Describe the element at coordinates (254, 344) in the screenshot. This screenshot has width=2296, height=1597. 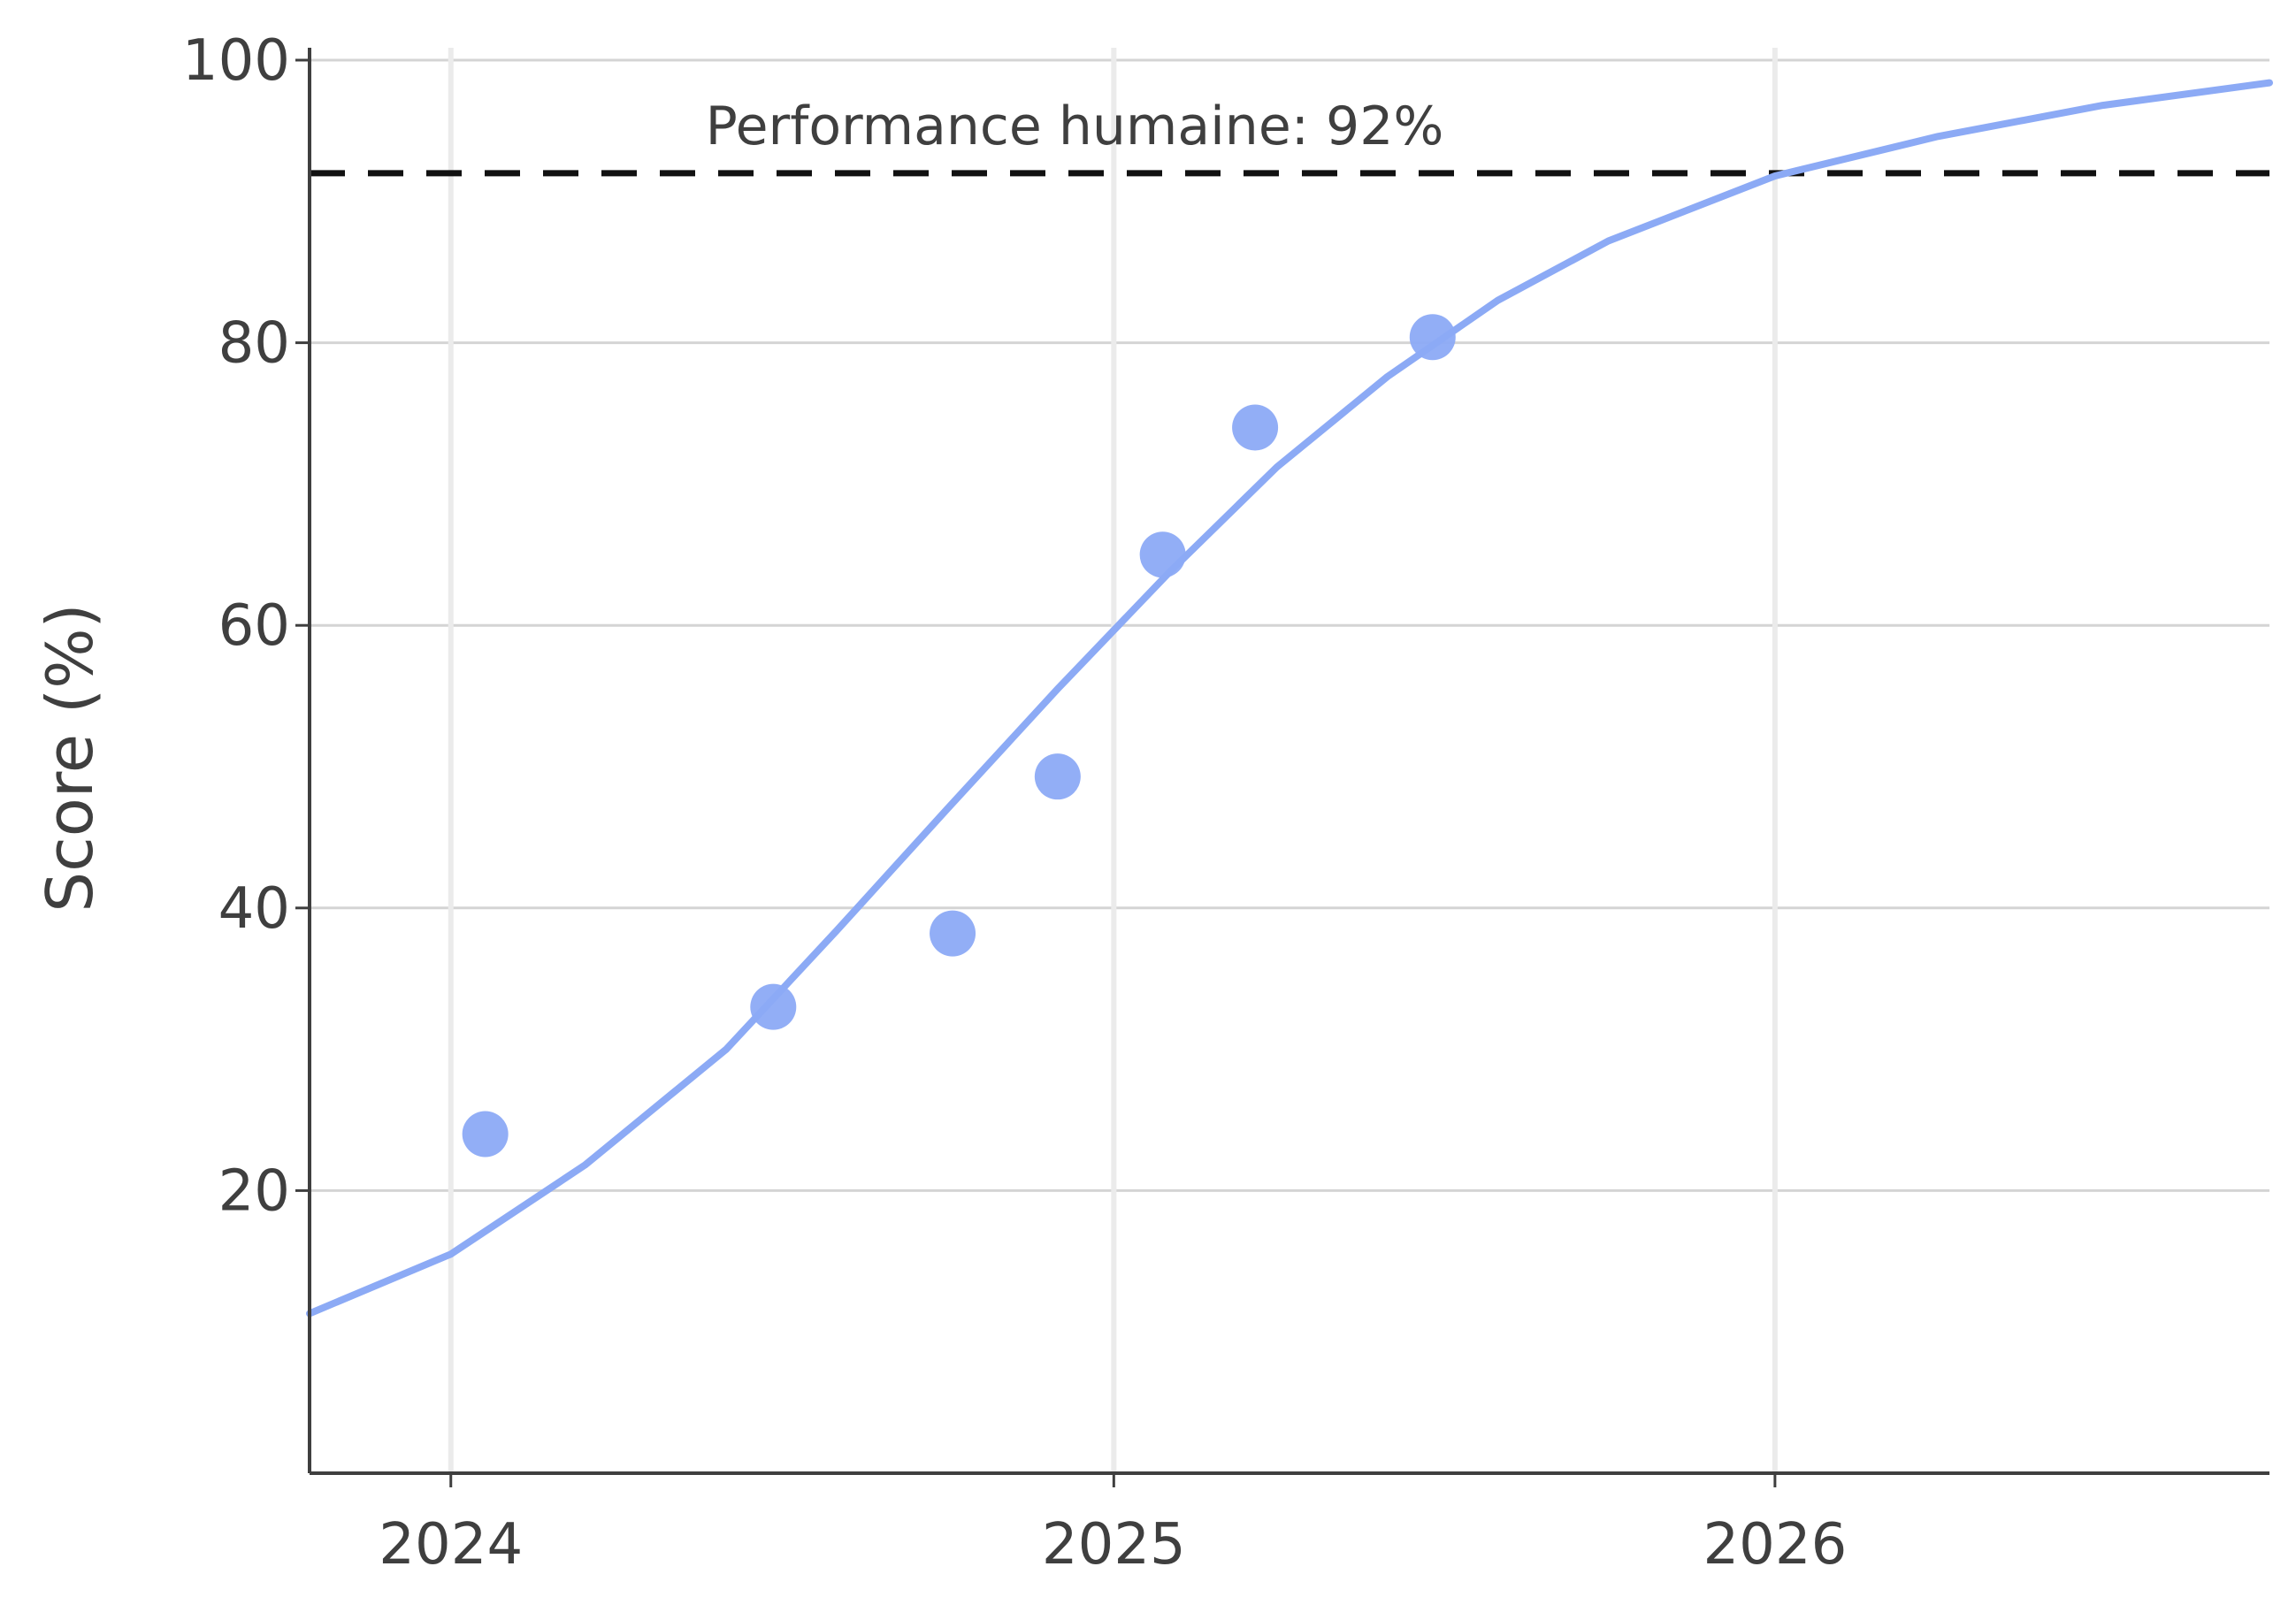
I see `y-tick-label: 80` at that location.